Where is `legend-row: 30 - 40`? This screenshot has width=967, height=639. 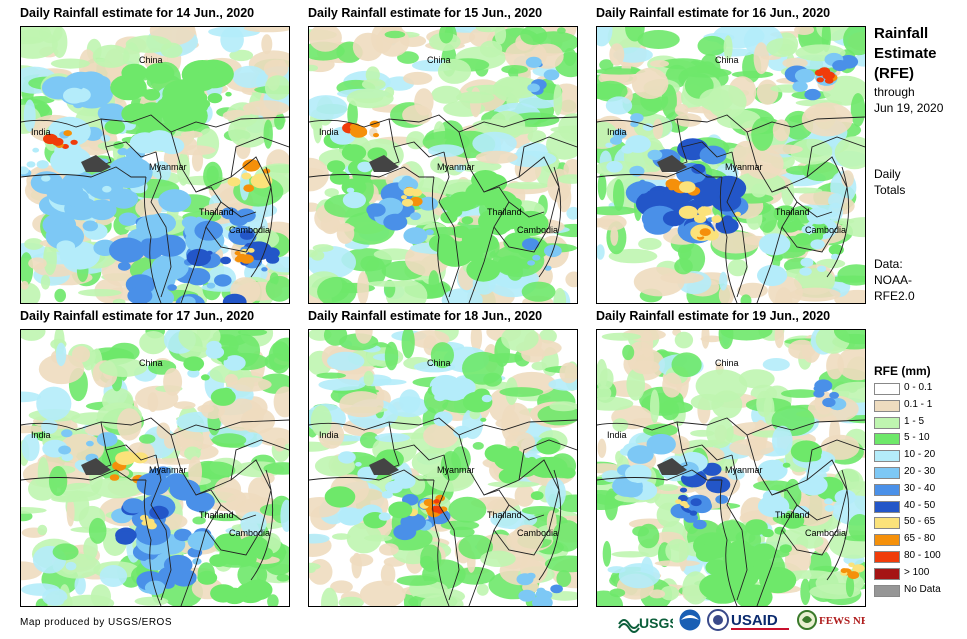 legend-row: 30 - 40 is located at coordinates (919, 489).